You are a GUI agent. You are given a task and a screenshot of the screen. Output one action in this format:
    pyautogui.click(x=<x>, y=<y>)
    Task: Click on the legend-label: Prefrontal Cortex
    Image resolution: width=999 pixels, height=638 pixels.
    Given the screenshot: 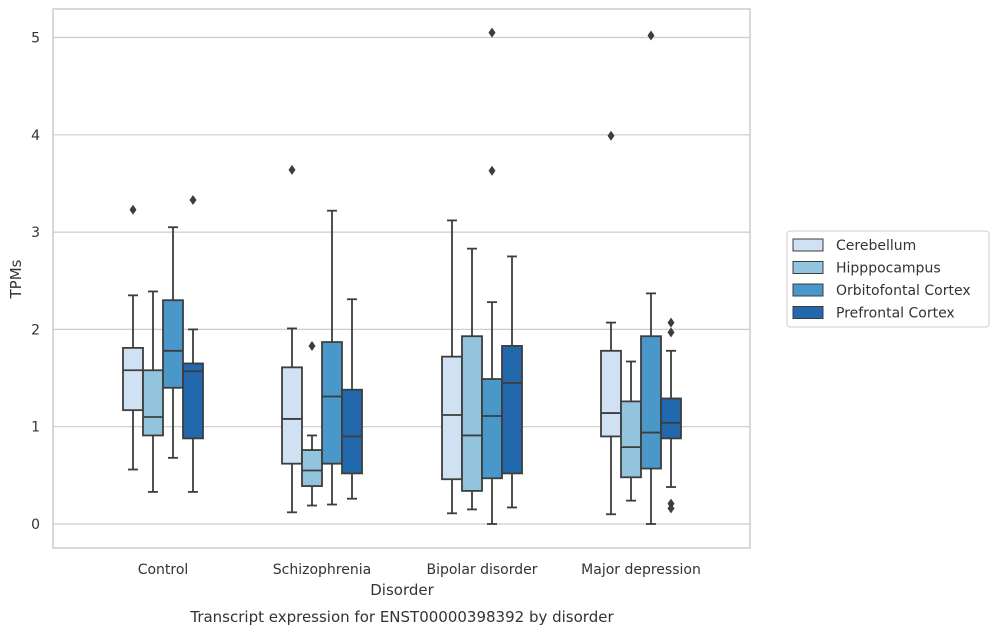 What is the action you would take?
    pyautogui.click(x=895, y=314)
    